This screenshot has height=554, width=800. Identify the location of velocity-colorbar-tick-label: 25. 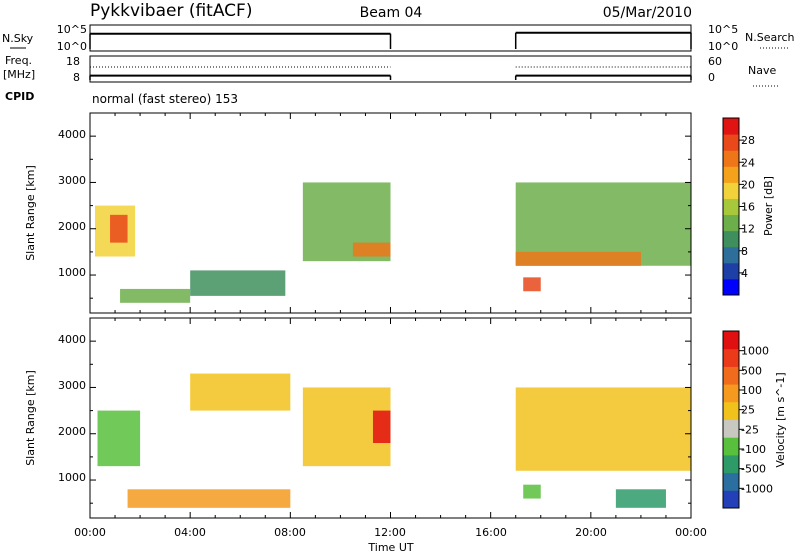
(748, 410).